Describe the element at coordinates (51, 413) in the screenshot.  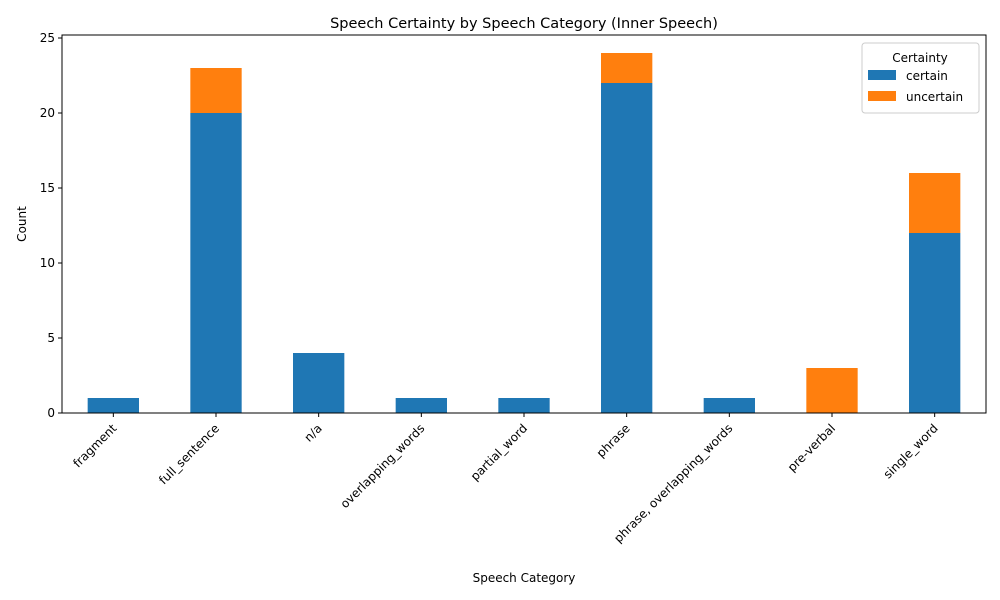
I see `y-tick-label-0: 0` at that location.